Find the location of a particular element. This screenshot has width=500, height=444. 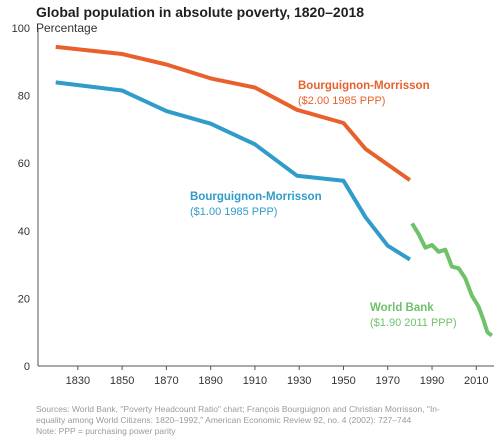

x-tick-label: 1850 is located at coordinates (122, 381).